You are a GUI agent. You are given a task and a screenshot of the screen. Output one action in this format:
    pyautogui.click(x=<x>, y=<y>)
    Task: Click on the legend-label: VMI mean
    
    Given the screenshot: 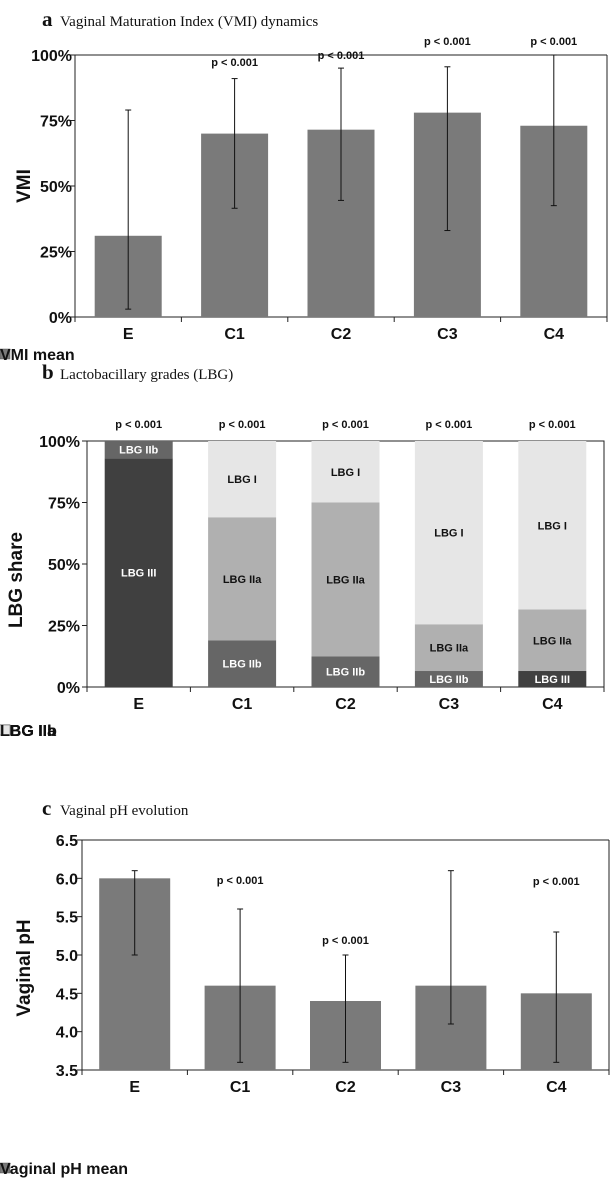 What is the action you would take?
    pyautogui.click(x=37, y=355)
    